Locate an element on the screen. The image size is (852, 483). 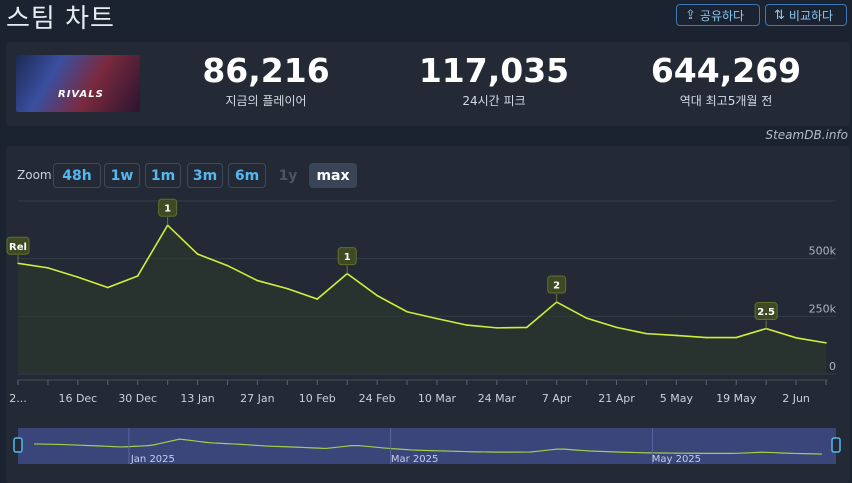
stat-label: 역대 최고5개월 전 is located at coordinates (726, 101).